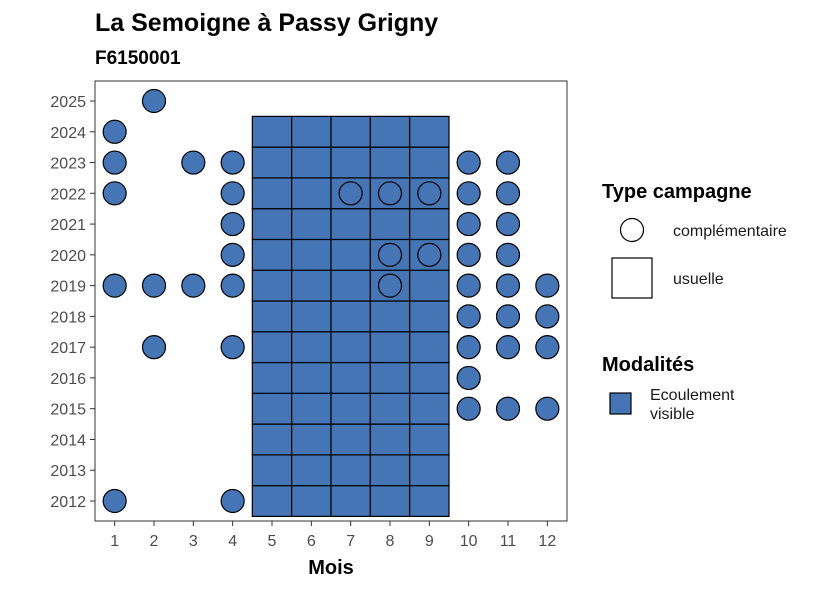 The width and height of the screenshot is (826, 590). I want to click on x-tick-label: 6, so click(311, 541).